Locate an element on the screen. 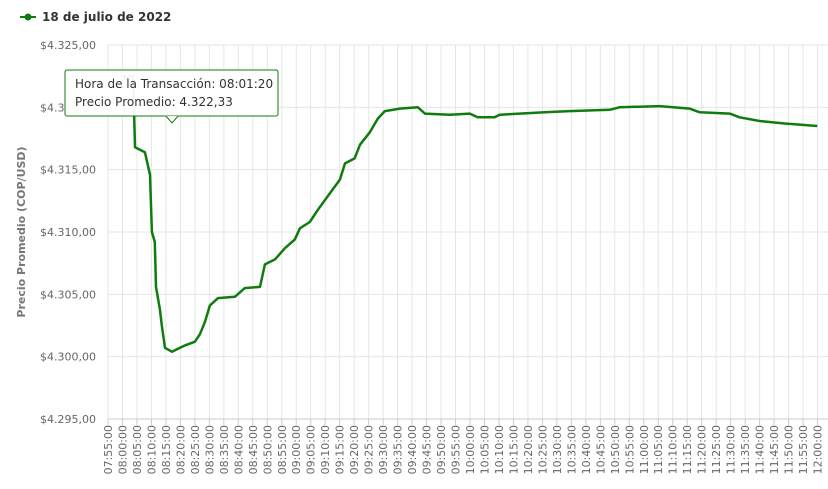  x-tick-label: 08:40:00 is located at coordinates (238, 449).